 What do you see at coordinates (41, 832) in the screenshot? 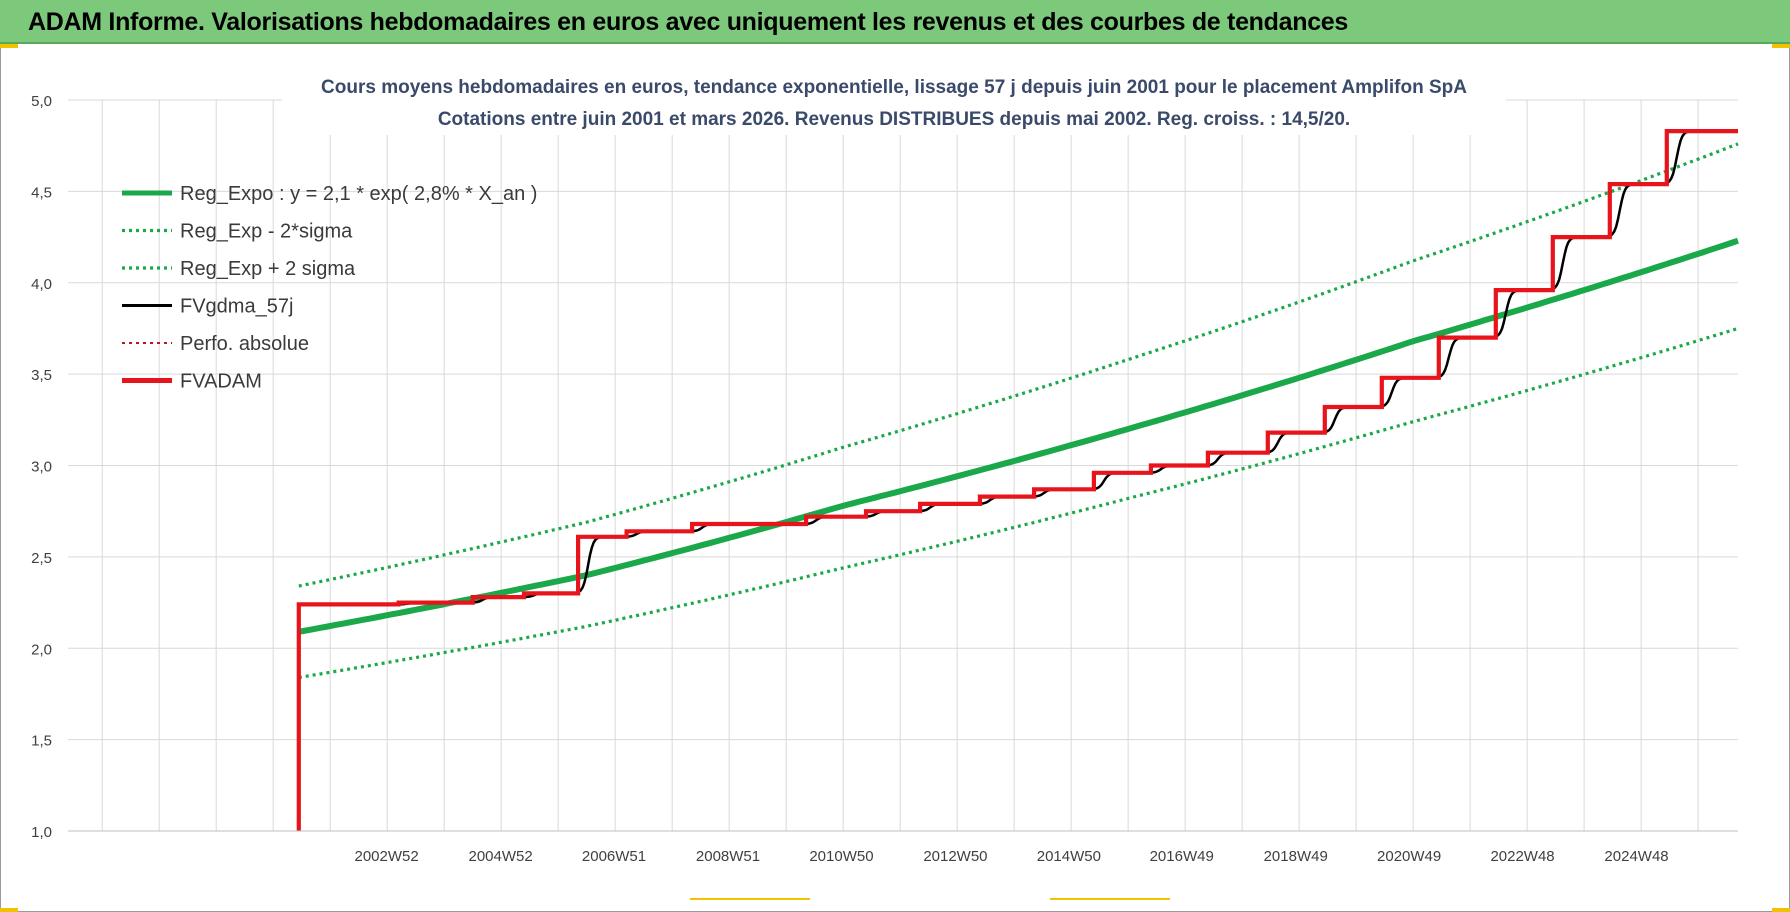
I see `y-tick-label: 1,0` at bounding box center [41, 832].